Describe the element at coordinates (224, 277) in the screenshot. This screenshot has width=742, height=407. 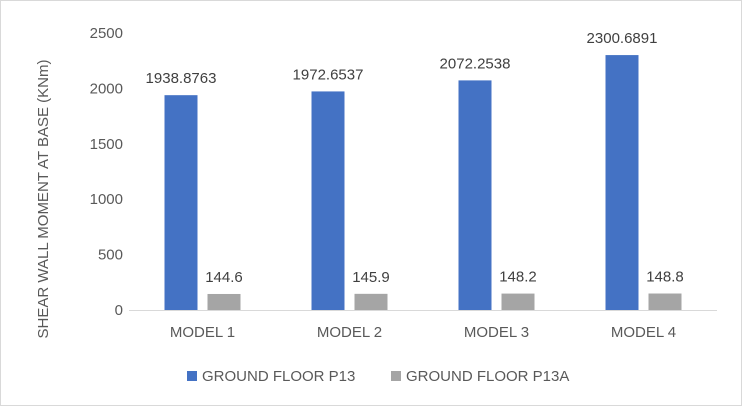
I see `data-label: 144.6` at that location.